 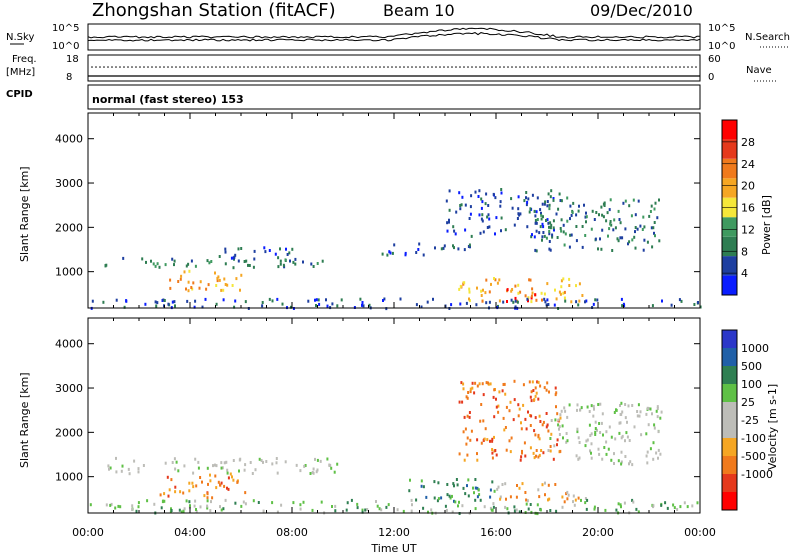 I want to click on colorbar-tick-label: 12, so click(x=748, y=229).